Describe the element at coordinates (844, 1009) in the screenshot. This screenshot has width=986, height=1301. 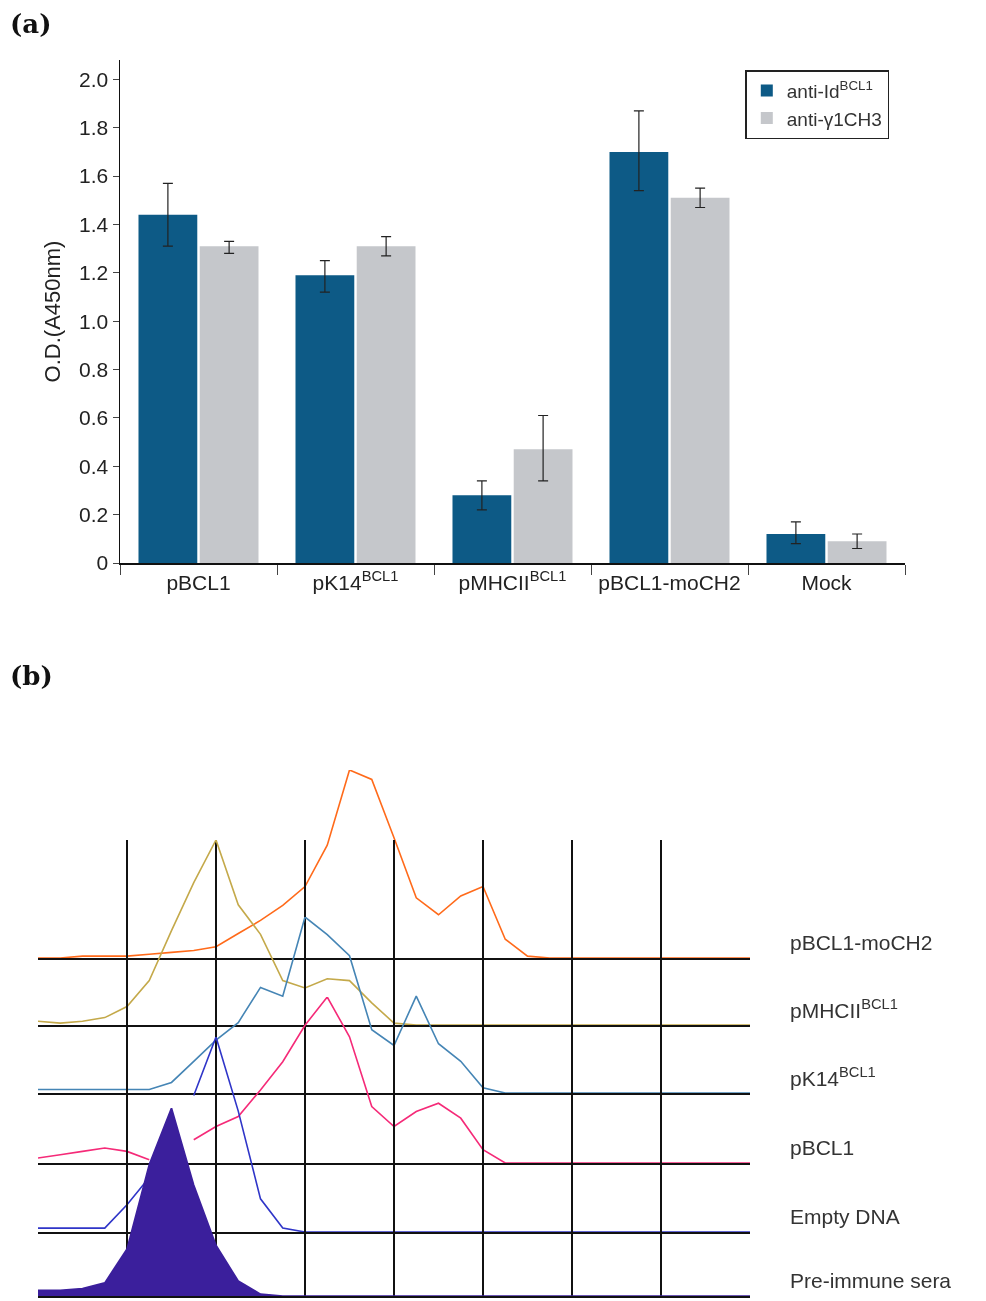
I see `series-label: pMHCII$^{BCL1}$` at that location.